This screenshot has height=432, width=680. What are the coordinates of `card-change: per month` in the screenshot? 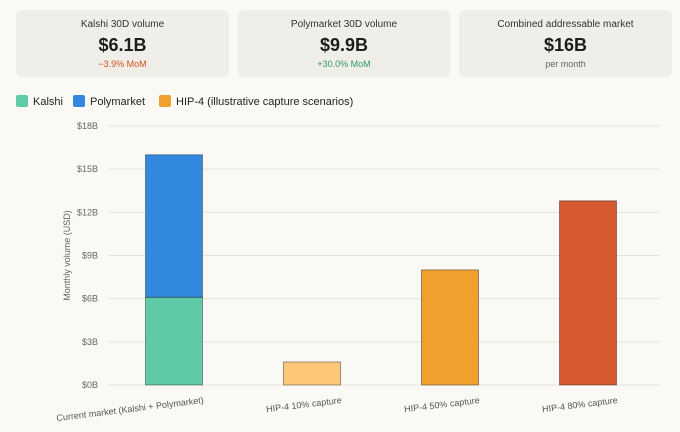 It's located at (565, 64).